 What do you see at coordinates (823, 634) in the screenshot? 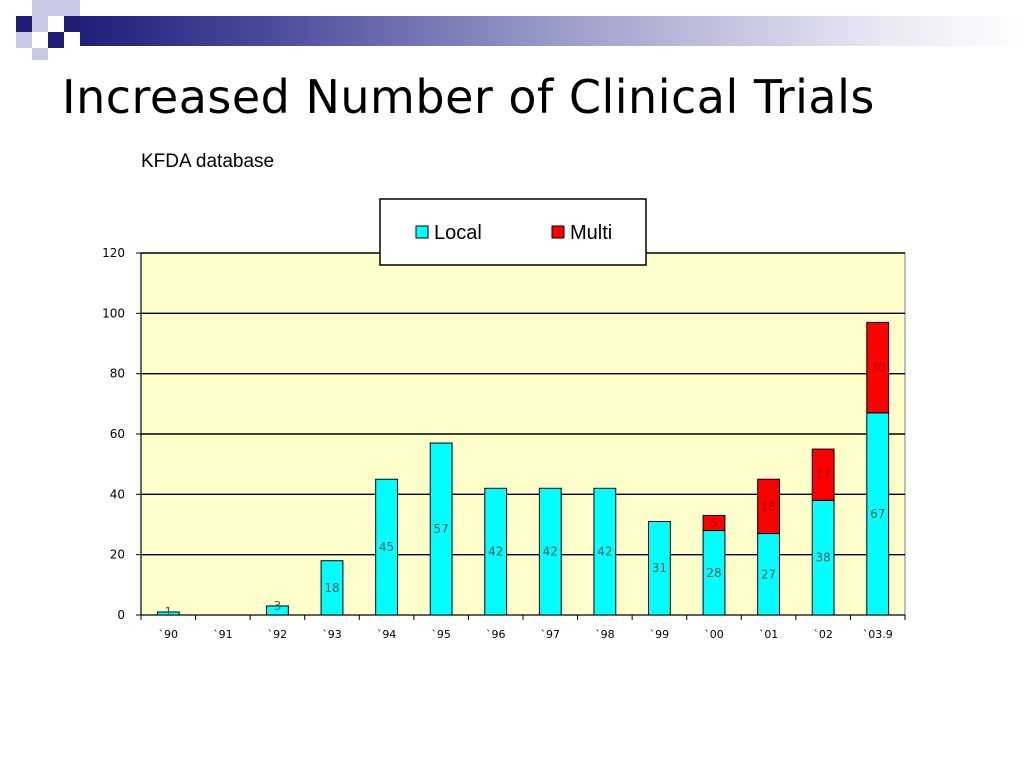
I see `x-tick-label: `02` at bounding box center [823, 634].